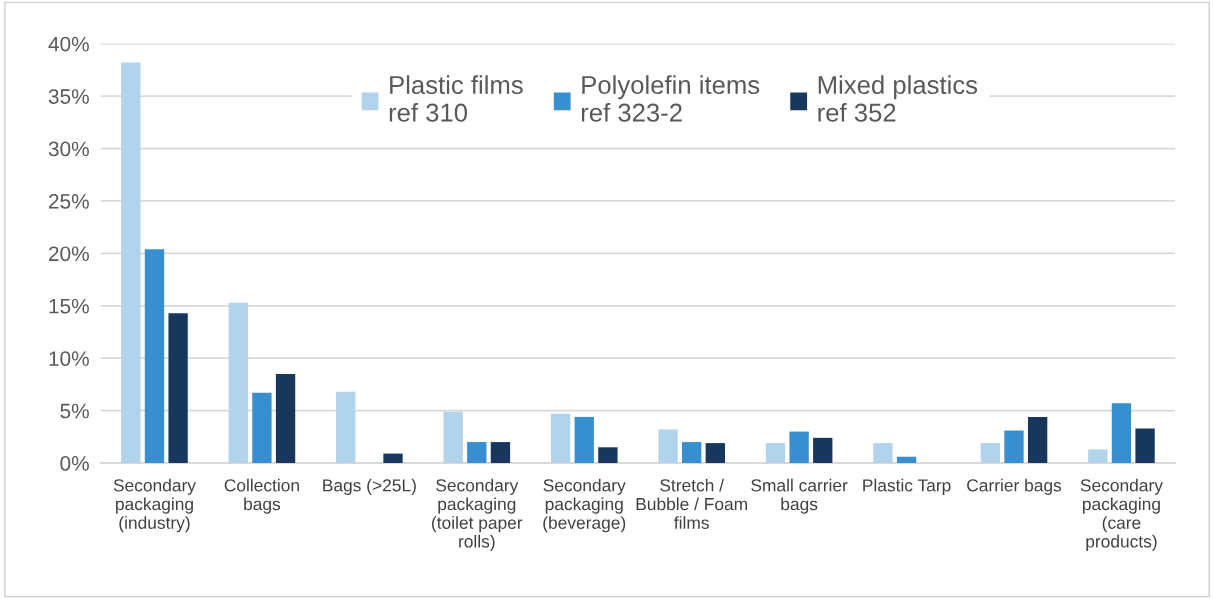  What do you see at coordinates (898, 98) in the screenshot?
I see `legend-label: Mixed plastics ref 352` at bounding box center [898, 98].